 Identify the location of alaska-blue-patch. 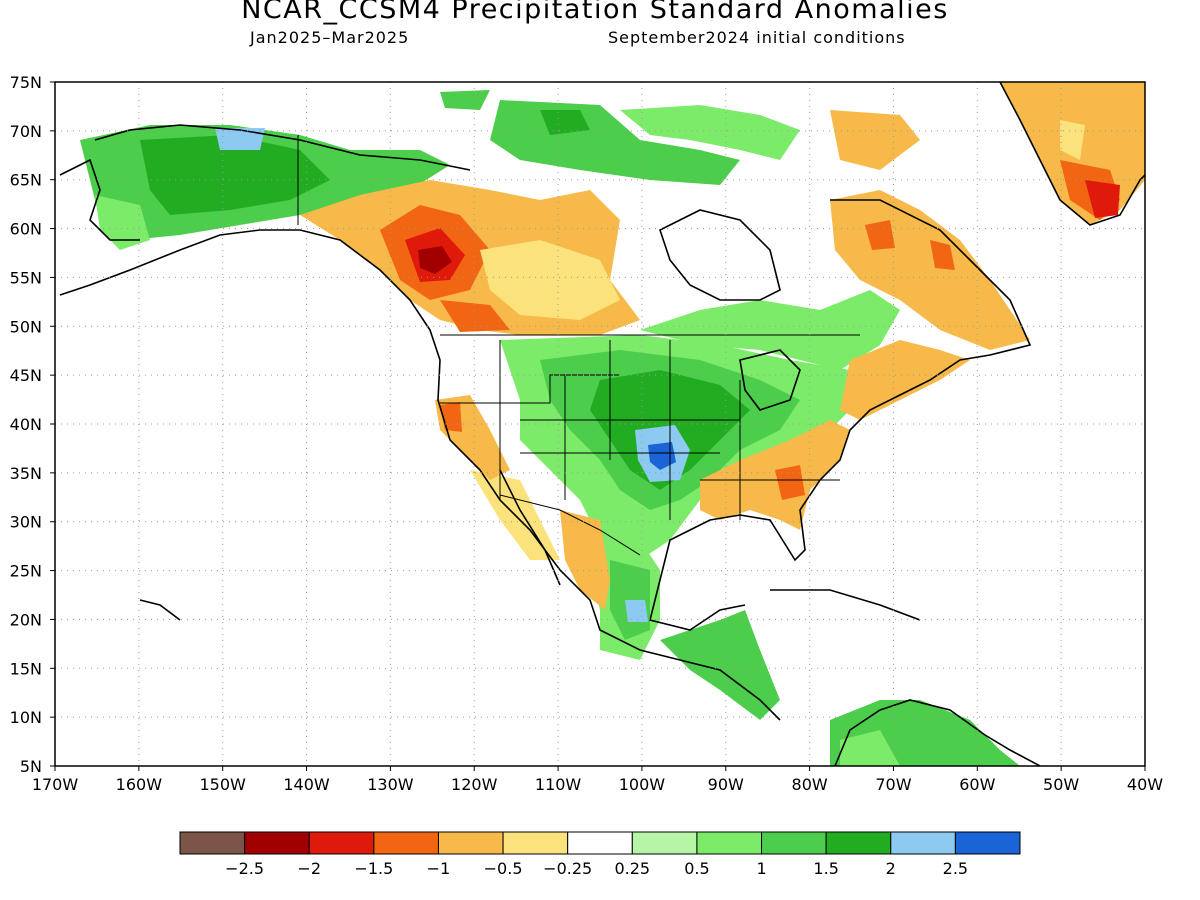
(240, 139).